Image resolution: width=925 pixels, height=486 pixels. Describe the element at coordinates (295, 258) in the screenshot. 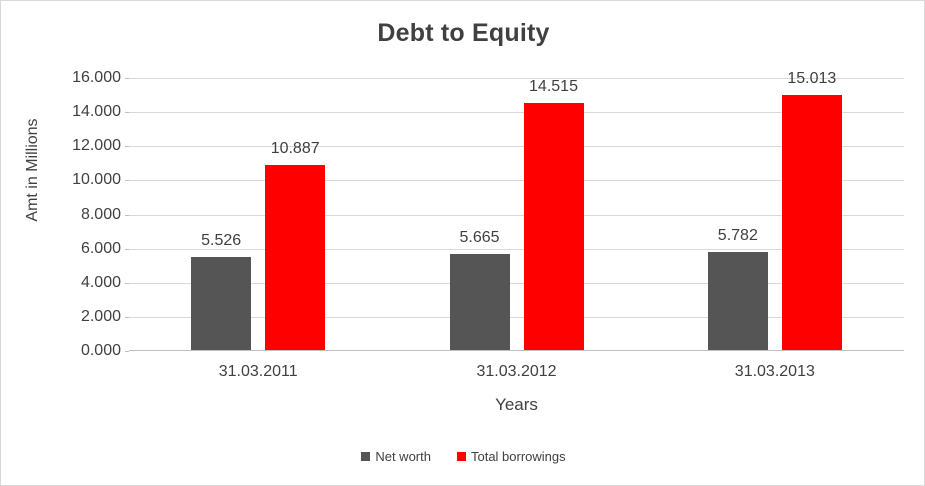

I see `bar-total-borrowings-31.03.2011` at that location.